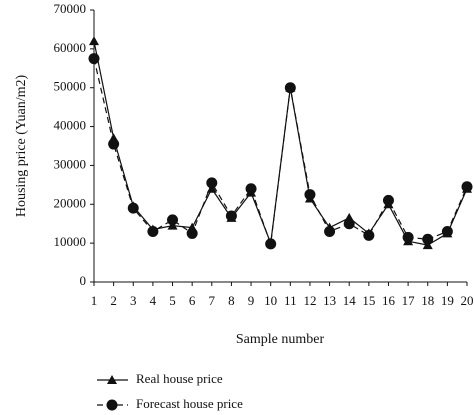  I want to click on y-axis-title: Housing price (Yuan/m2), so click(21, 146).